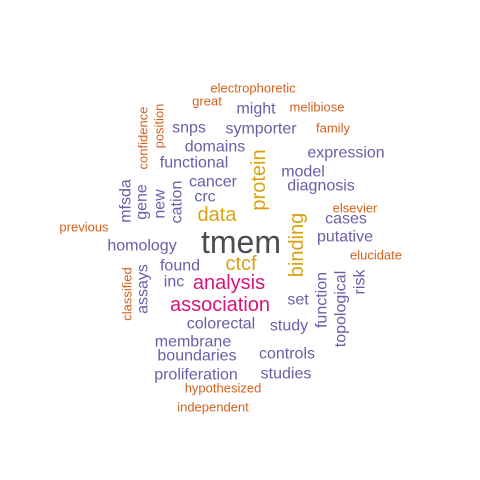 The height and width of the screenshot is (480, 480). What do you see at coordinates (159, 126) in the screenshot?
I see `word-position: position` at bounding box center [159, 126].